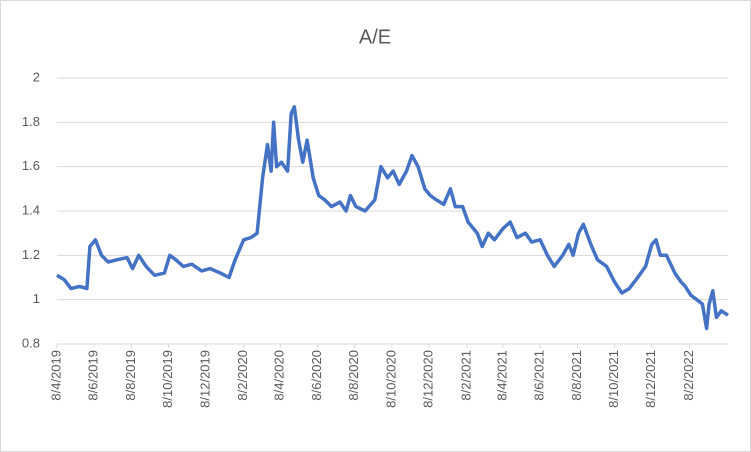  What do you see at coordinates (31, 254) in the screenshot?
I see `y-tick-label: 1.2` at bounding box center [31, 254].